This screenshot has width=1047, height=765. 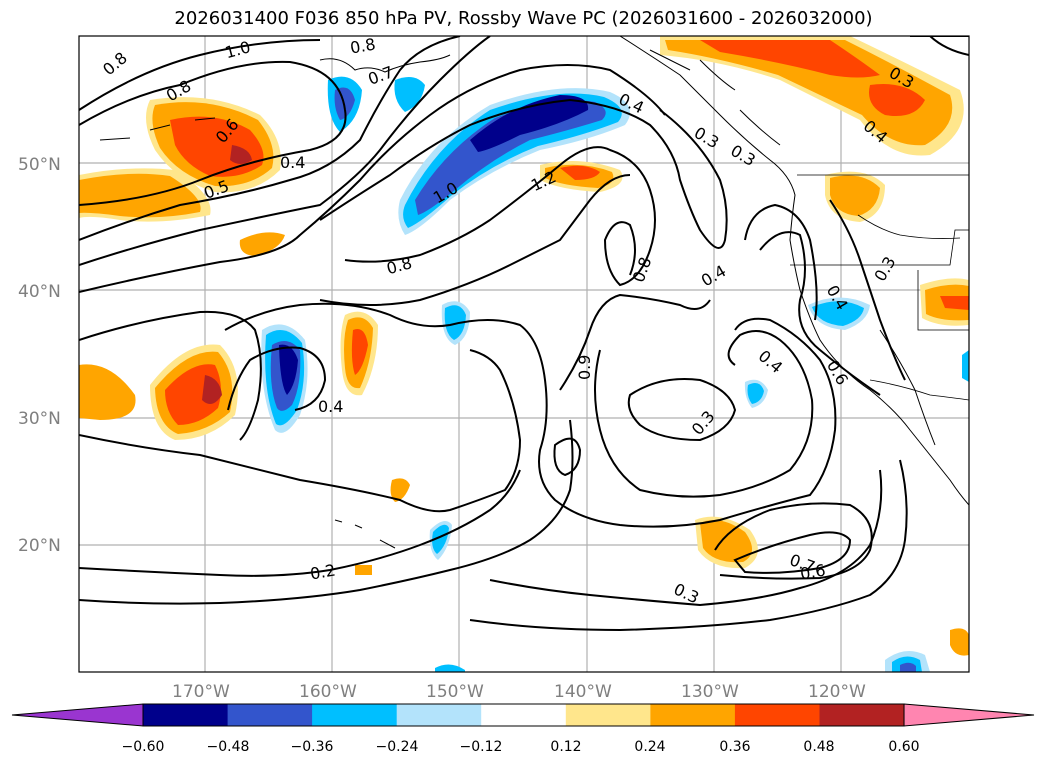 What do you see at coordinates (39, 419) in the screenshot?
I see `lat-label: 30°N` at bounding box center [39, 419].